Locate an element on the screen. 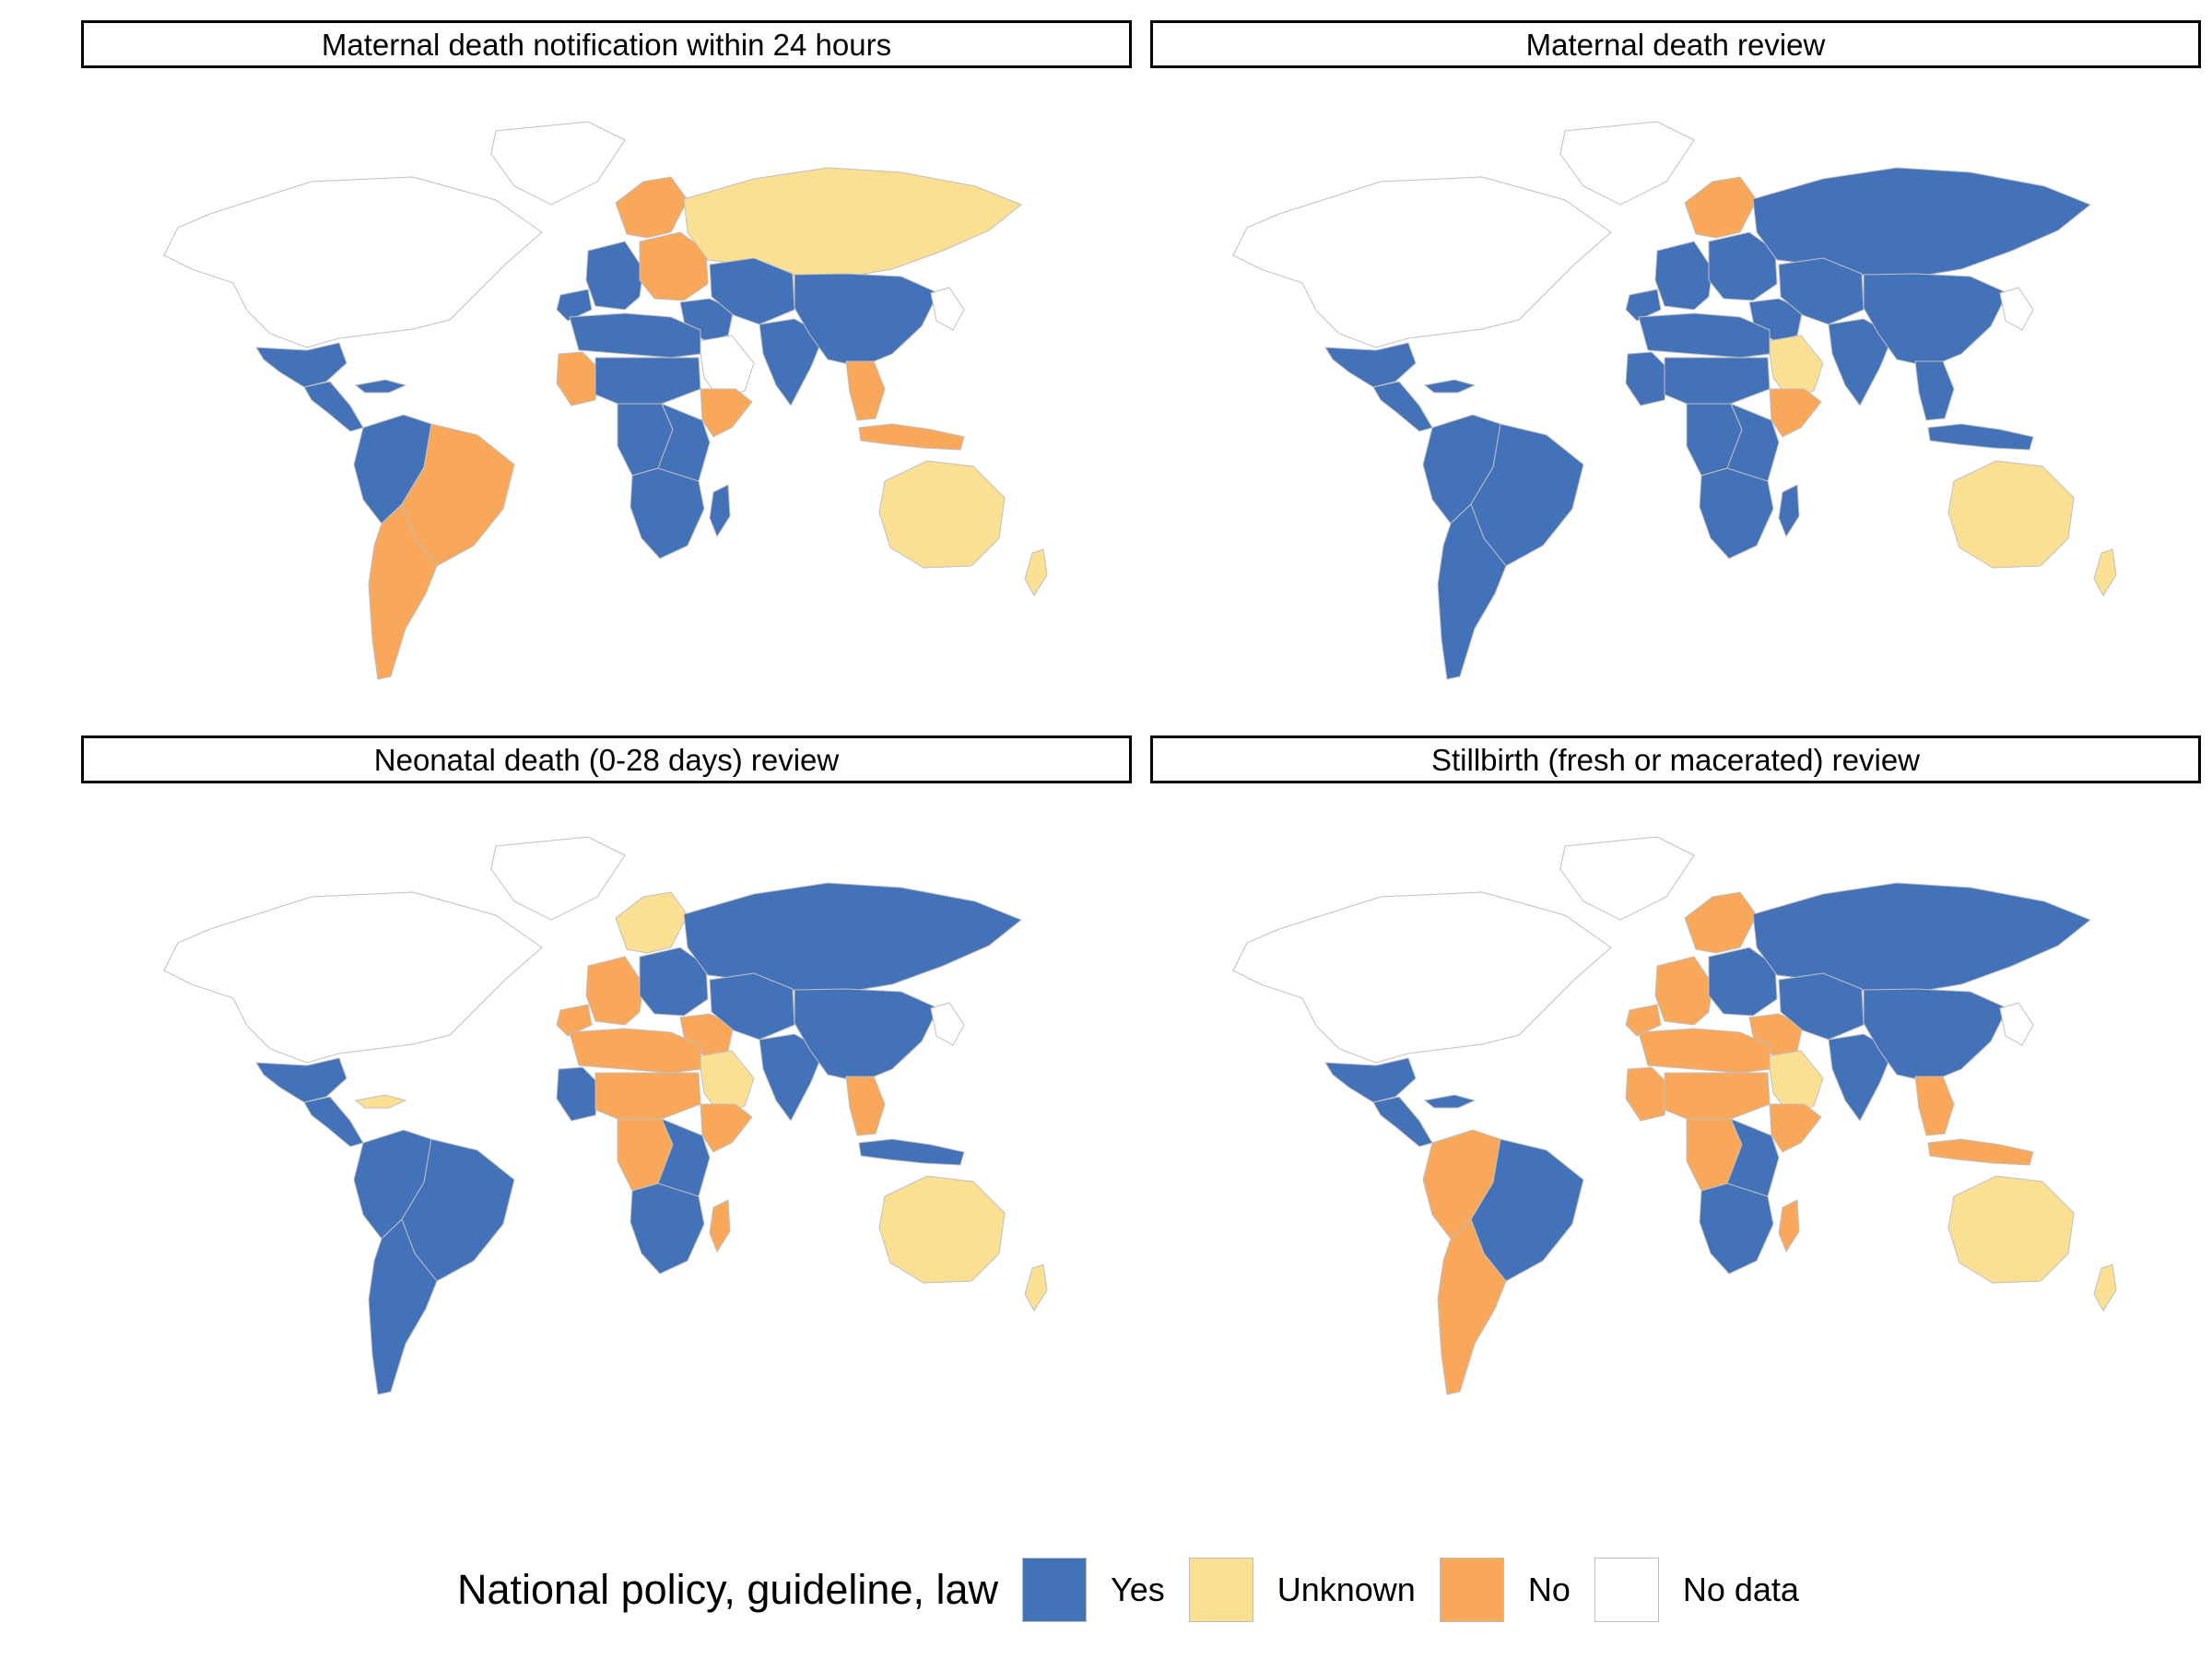 The image size is (2212, 1659). legend-label-no-data: No data is located at coordinates (1740, 1589).